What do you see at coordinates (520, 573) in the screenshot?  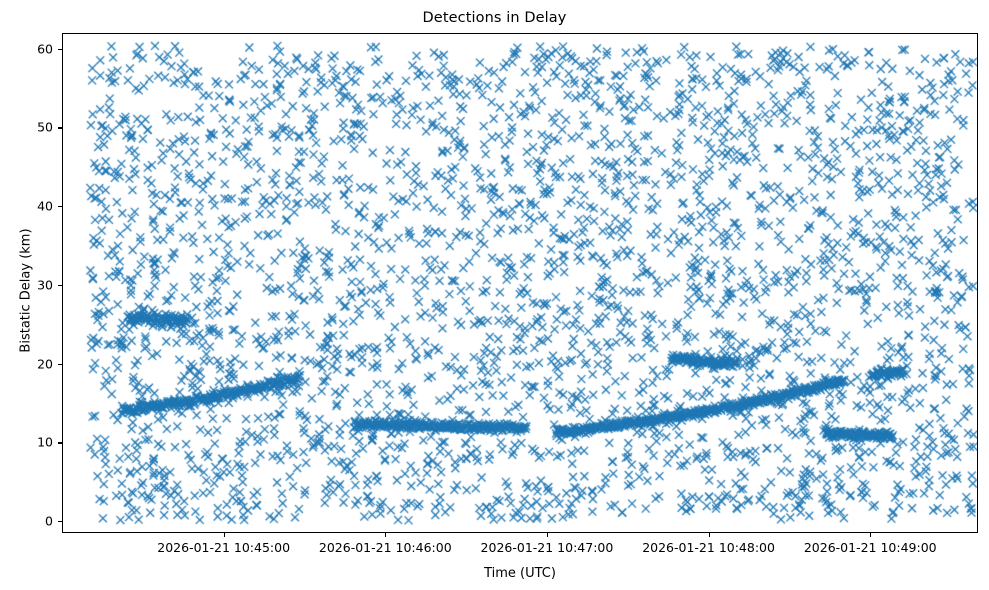 I see `x-axis-label: Time (UTC)` at bounding box center [520, 573].